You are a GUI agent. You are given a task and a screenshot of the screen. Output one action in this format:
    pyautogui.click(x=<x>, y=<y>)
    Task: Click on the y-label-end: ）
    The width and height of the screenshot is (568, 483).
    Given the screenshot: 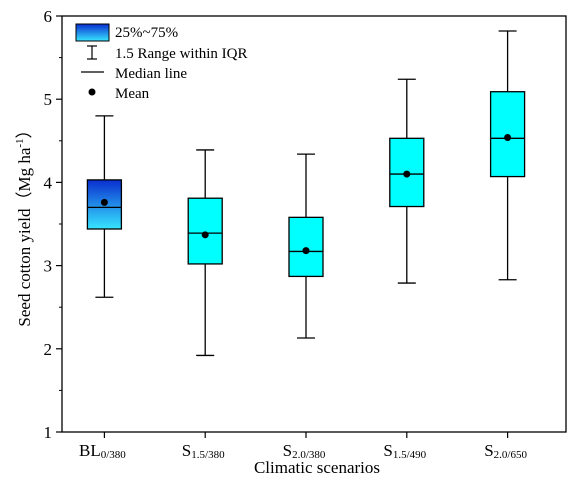 What is the action you would take?
    pyautogui.click(x=24, y=129)
    